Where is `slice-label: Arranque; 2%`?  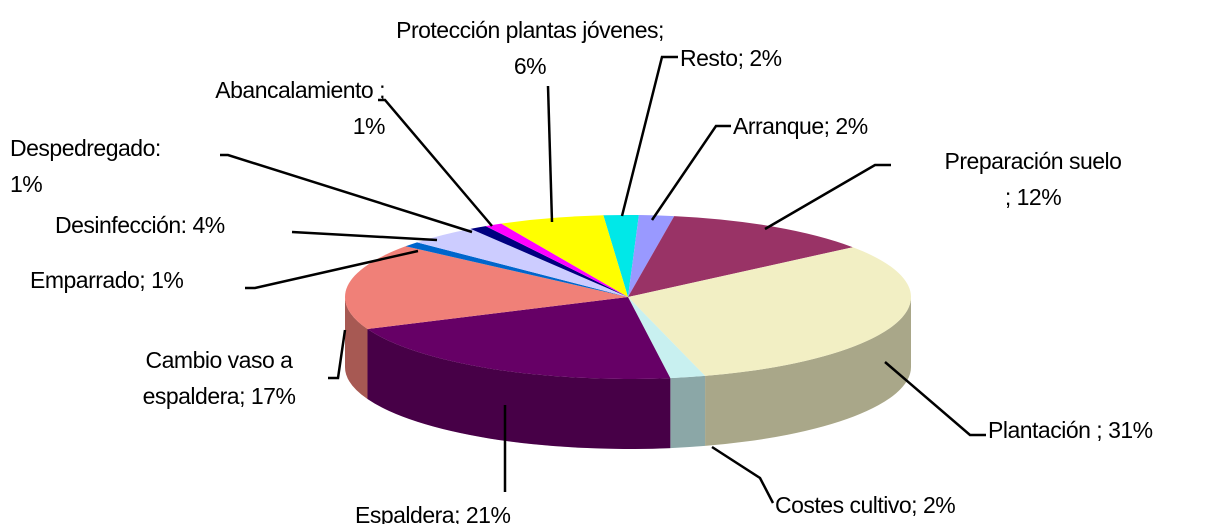
slice-label: Arranque; 2% is located at coordinates (843, 126).